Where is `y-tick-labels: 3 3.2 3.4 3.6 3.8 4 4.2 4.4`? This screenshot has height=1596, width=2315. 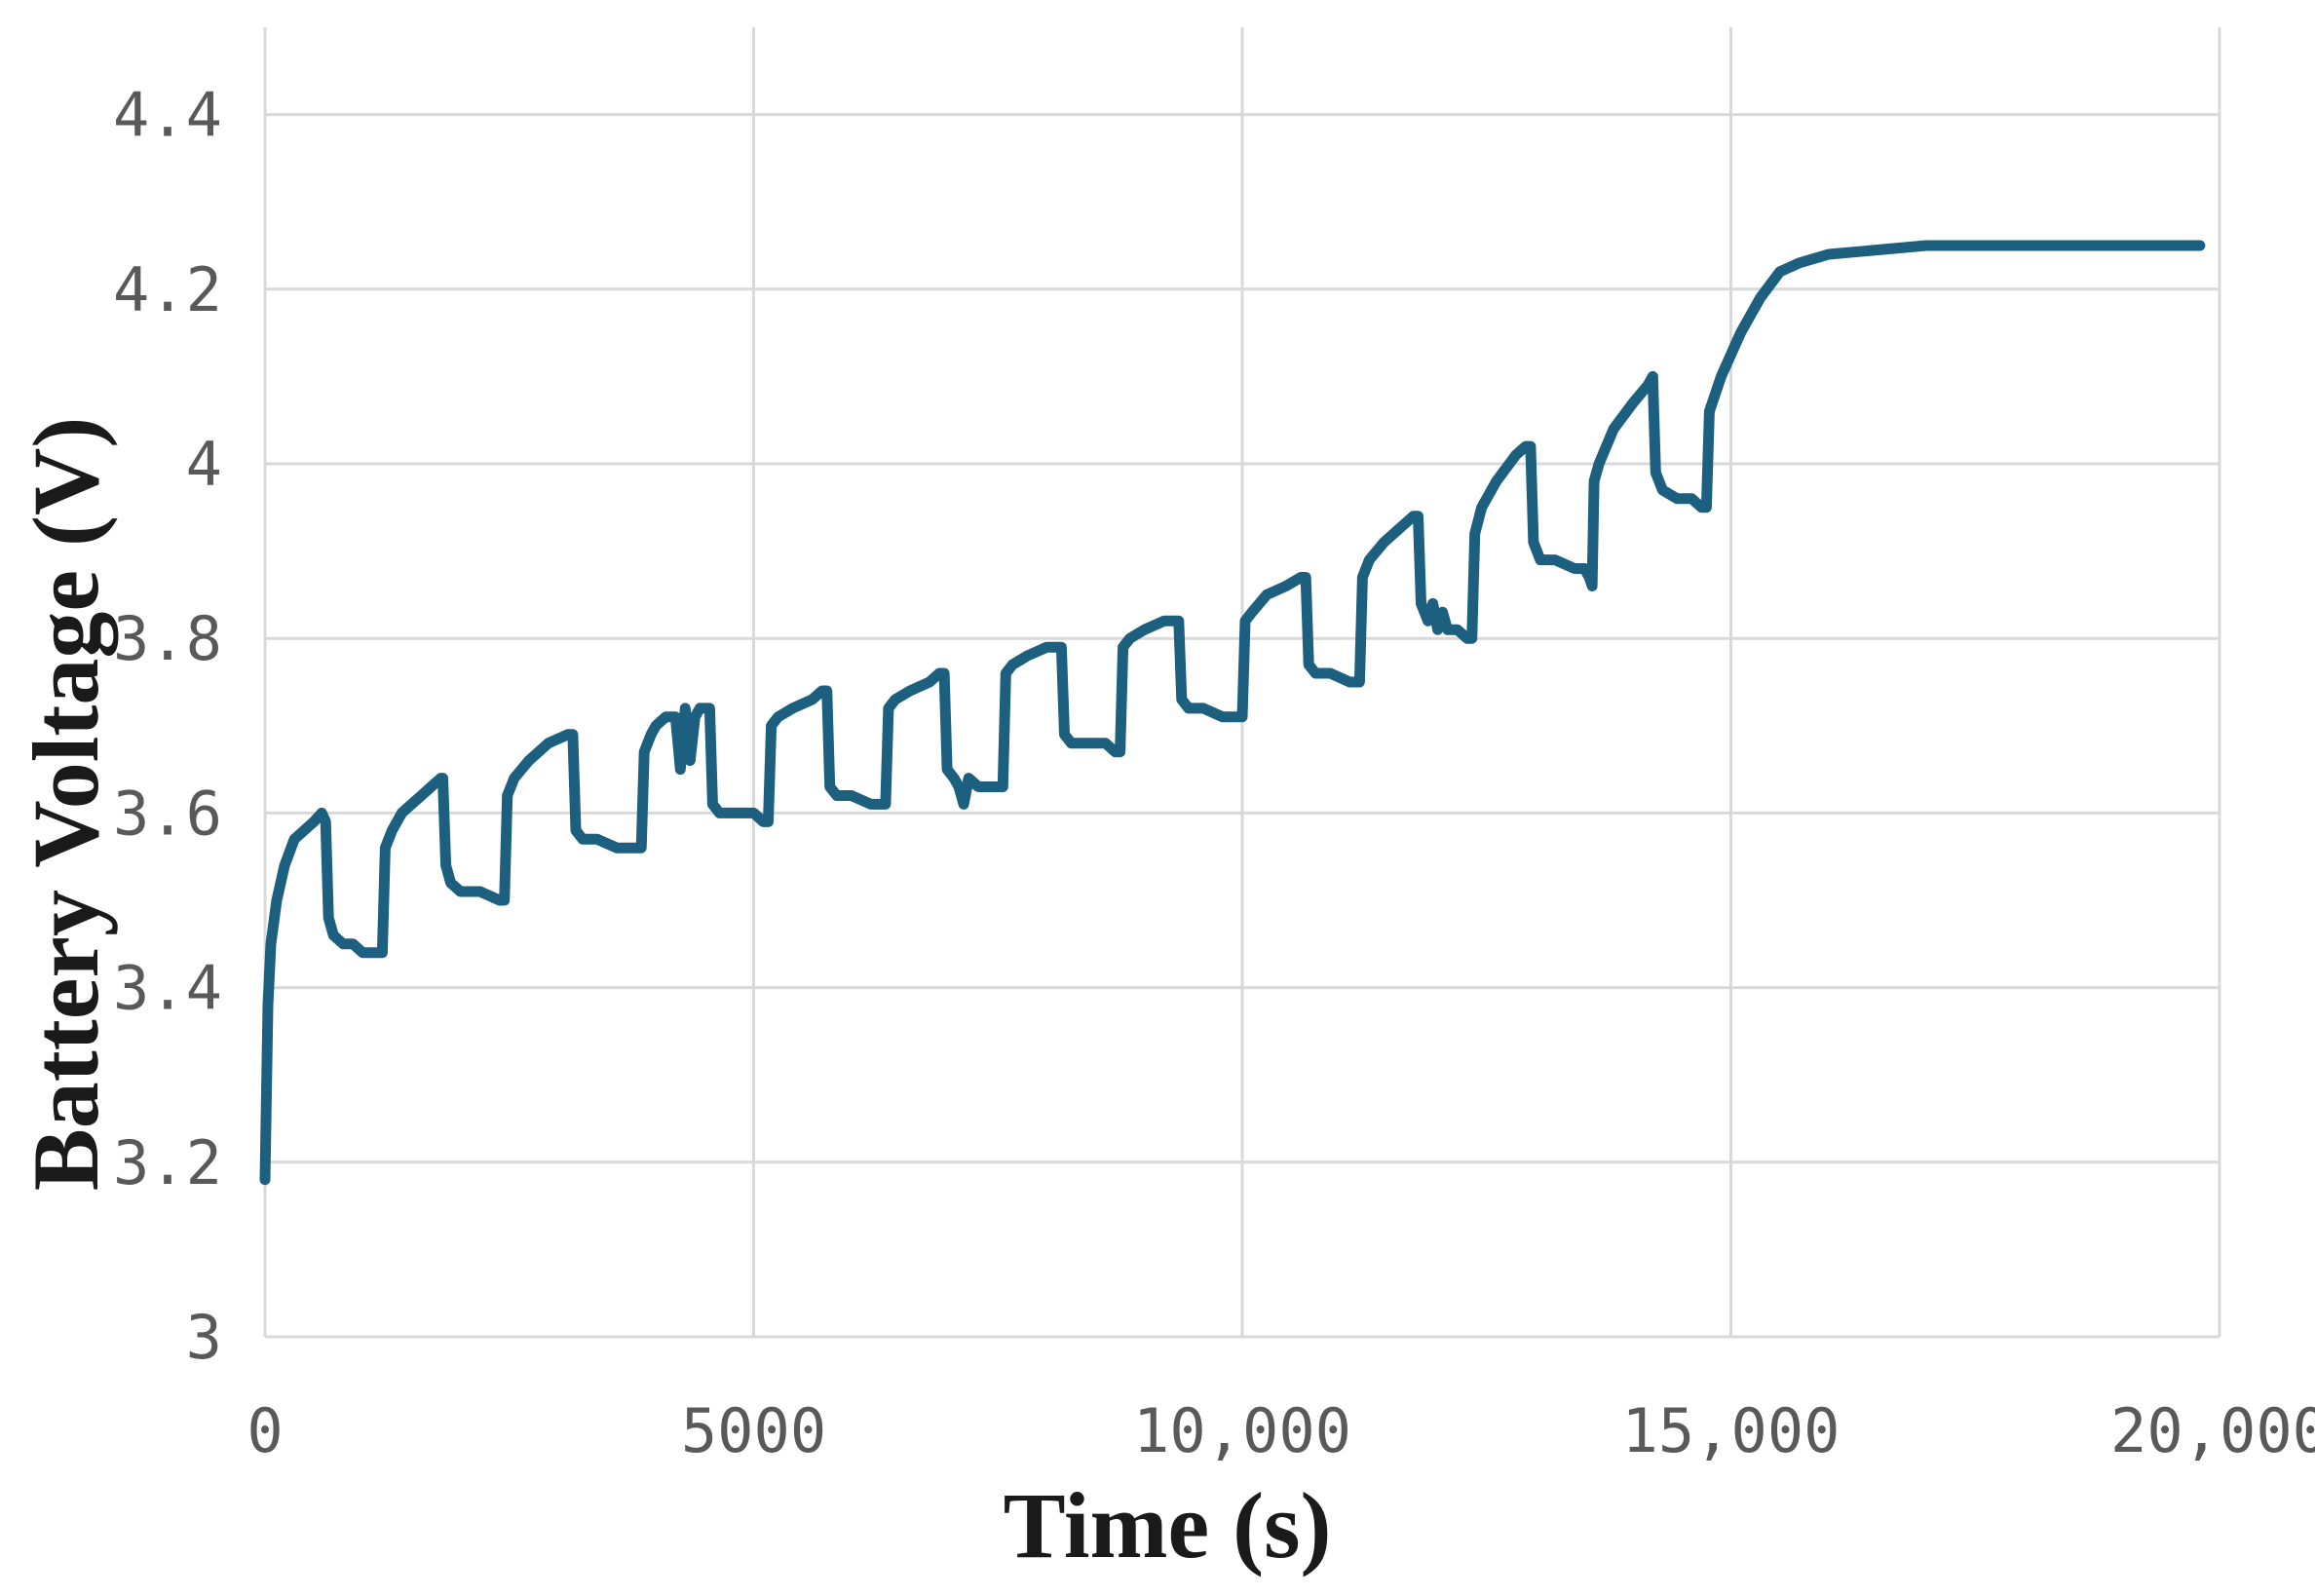 y-tick-labels: 3 3.2 3.4 3.6 3.8 4 4.2 4.4 is located at coordinates (167, 727).